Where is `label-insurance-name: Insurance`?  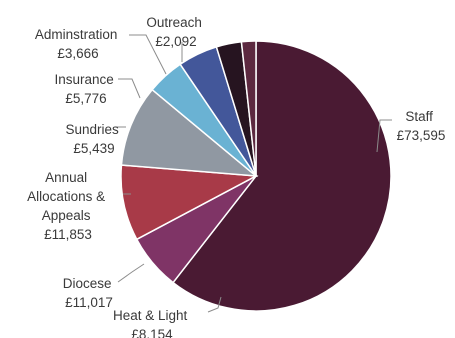
label-insurance-name: Insurance is located at coordinates (83, 79).